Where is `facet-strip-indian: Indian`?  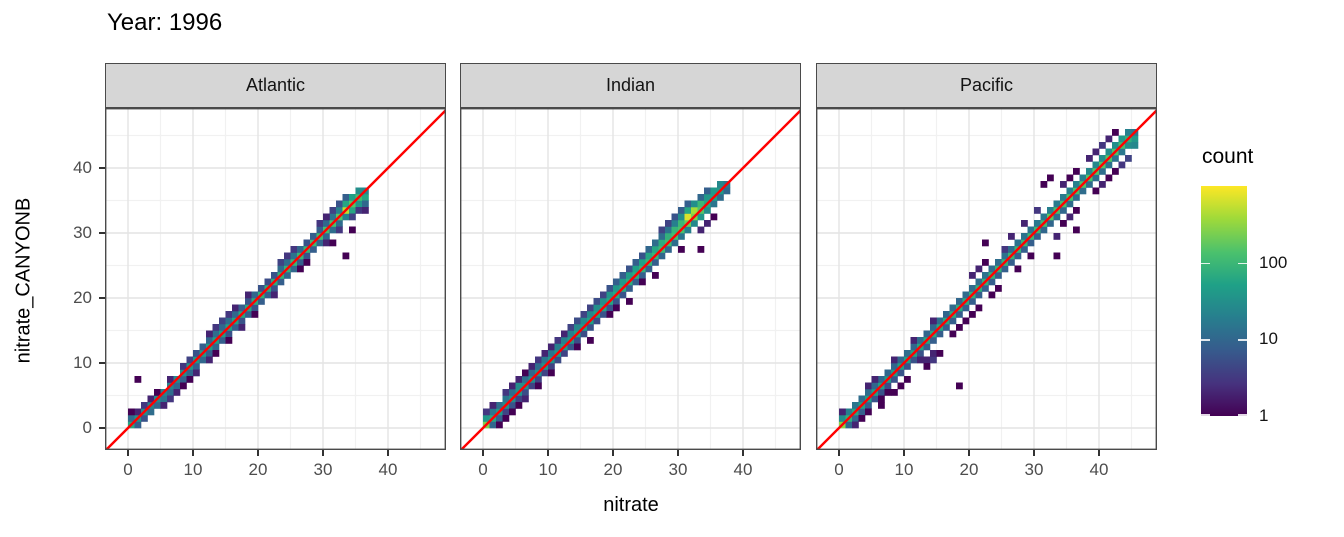
facet-strip-indian: Indian is located at coordinates (630, 85).